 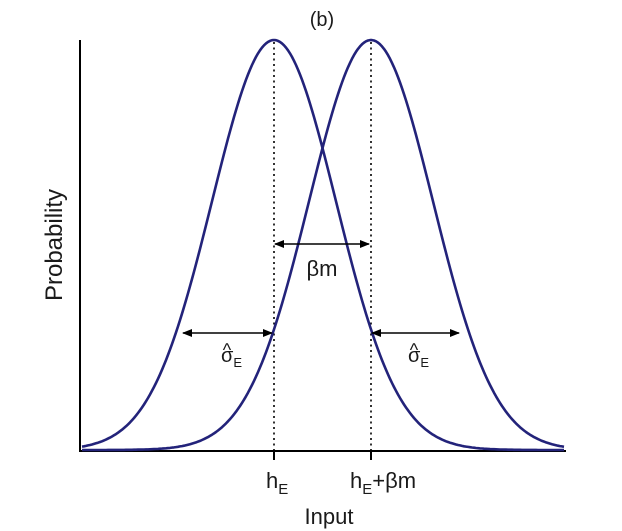 I want to click on shift-label: βm, so click(x=322, y=268).